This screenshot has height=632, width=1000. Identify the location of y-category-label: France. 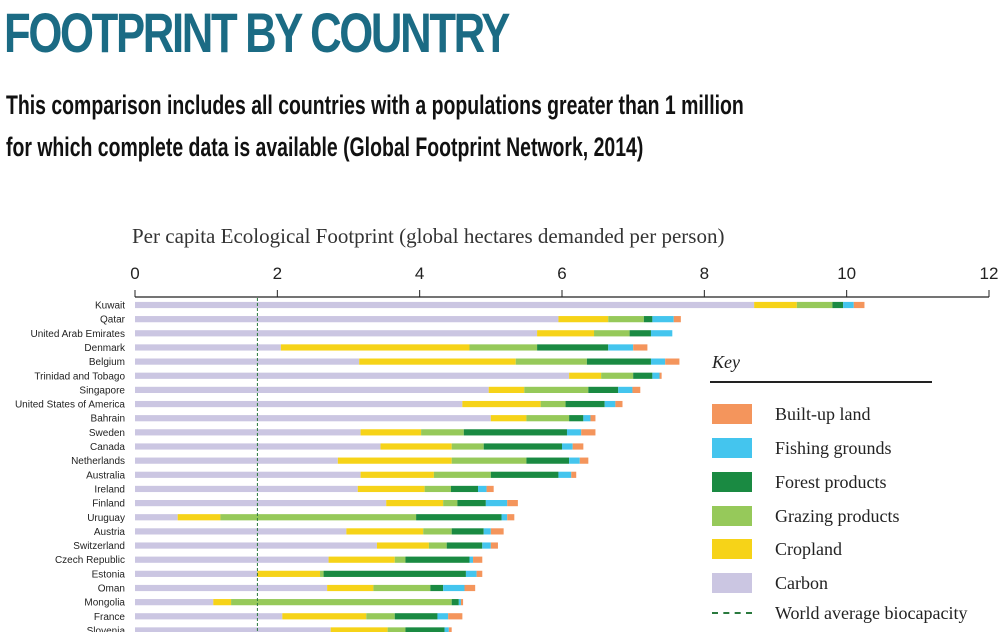
(110, 617).